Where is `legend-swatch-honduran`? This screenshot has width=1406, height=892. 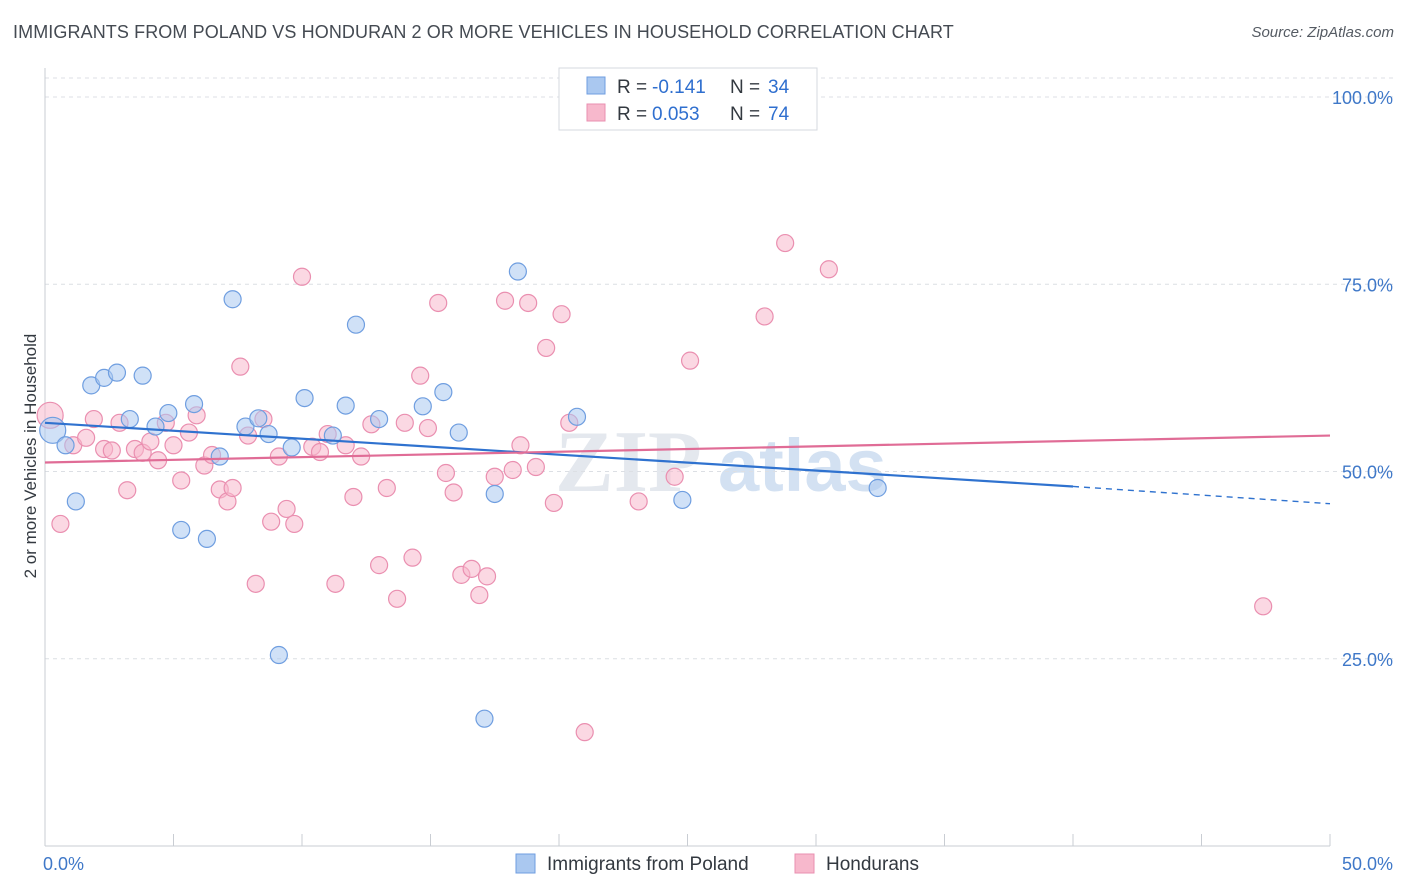 legend-swatch-honduran is located at coordinates (596, 112).